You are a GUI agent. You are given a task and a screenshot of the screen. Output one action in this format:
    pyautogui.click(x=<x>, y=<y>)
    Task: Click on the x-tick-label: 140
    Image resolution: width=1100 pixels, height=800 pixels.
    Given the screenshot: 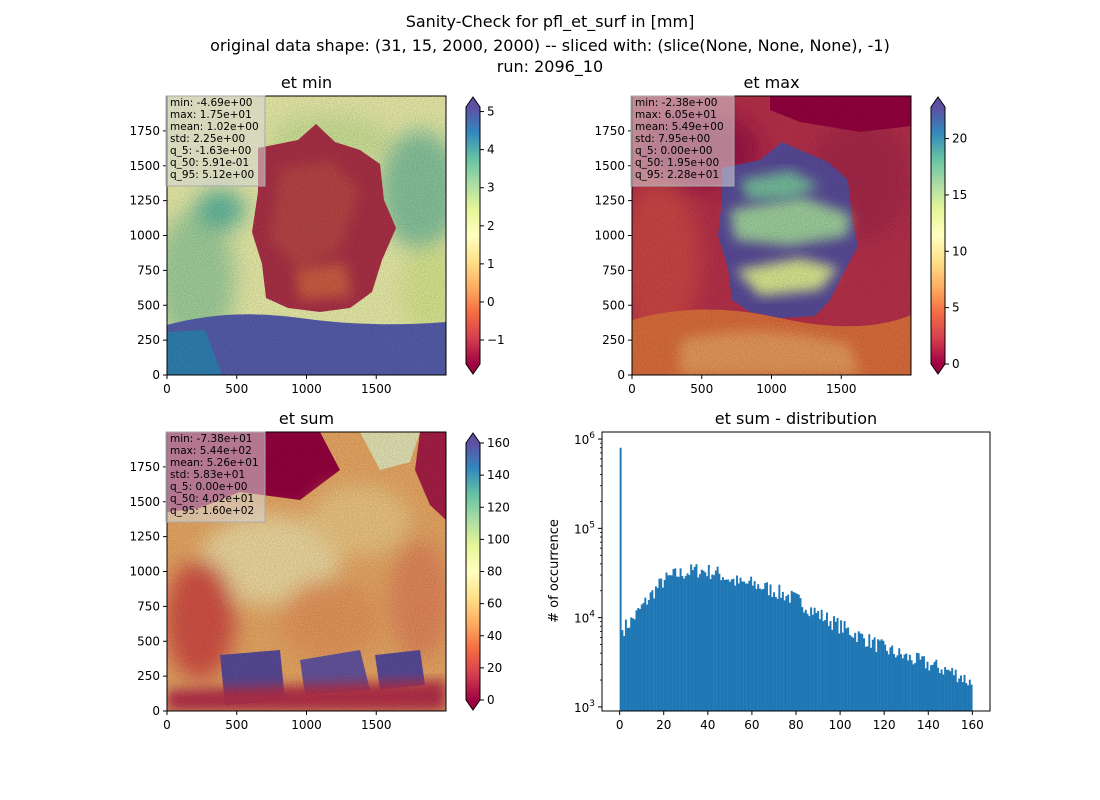 What is the action you would take?
    pyautogui.click(x=928, y=725)
    